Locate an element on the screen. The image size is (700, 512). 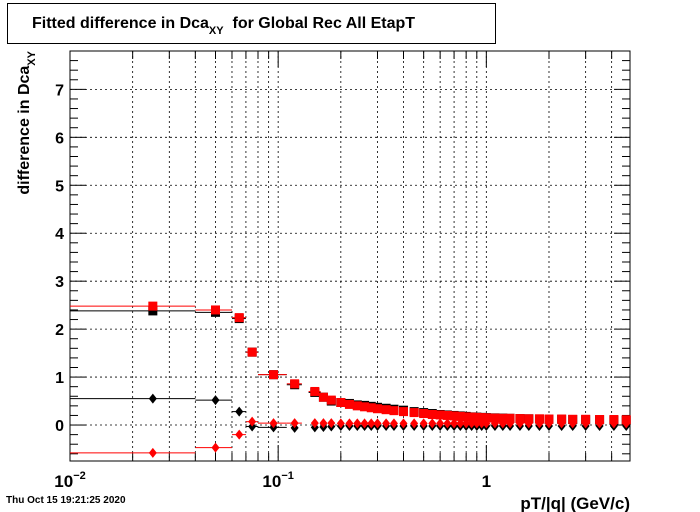
y-tick-label: 3 is located at coordinates (59, 282).